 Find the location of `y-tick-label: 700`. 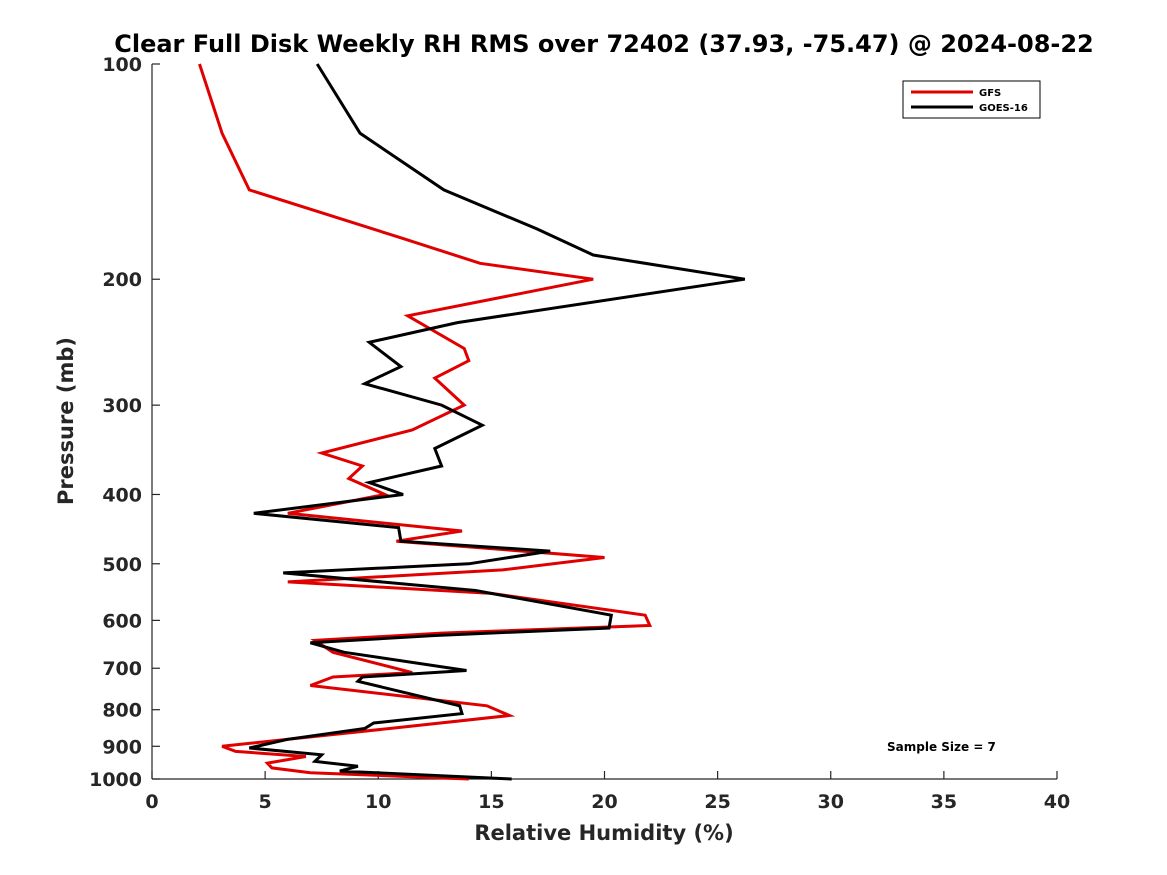

y-tick-label: 700 is located at coordinates (122, 669).